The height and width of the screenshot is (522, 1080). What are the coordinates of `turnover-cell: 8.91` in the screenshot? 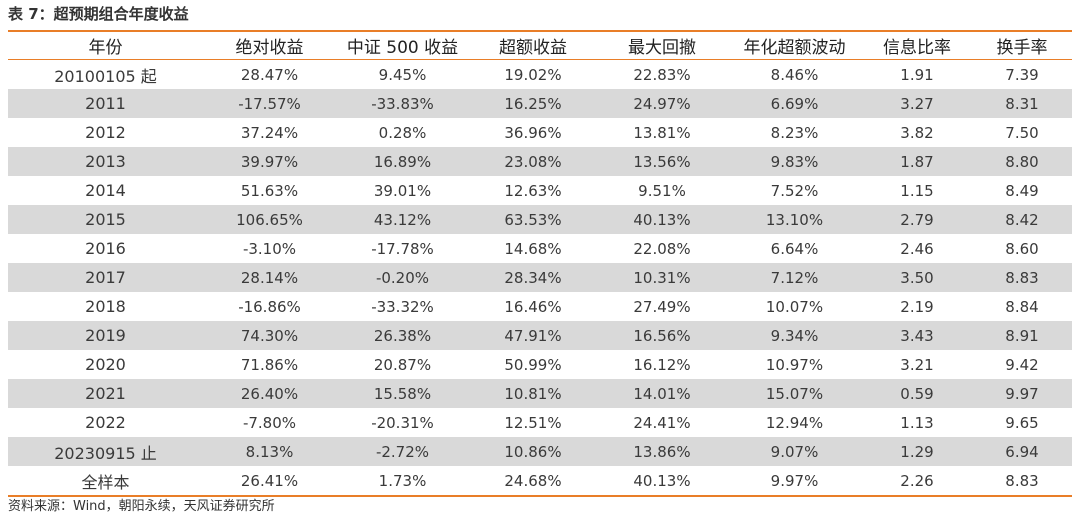 It's located at (1022, 335).